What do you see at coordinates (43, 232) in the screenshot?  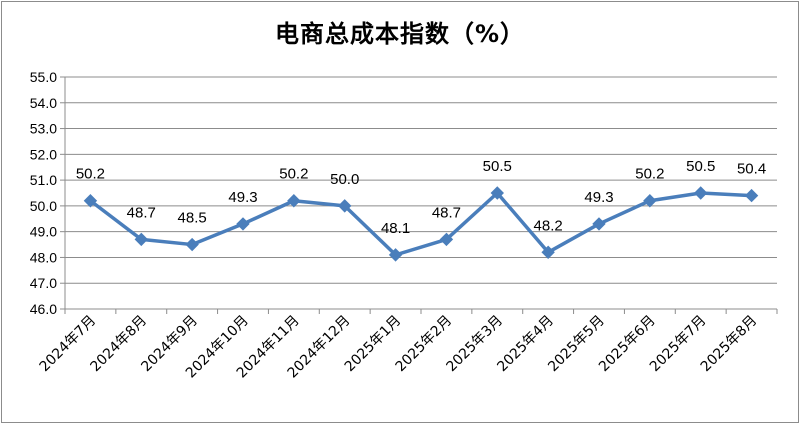 I see `y-tick-label: 49.0` at bounding box center [43, 232].